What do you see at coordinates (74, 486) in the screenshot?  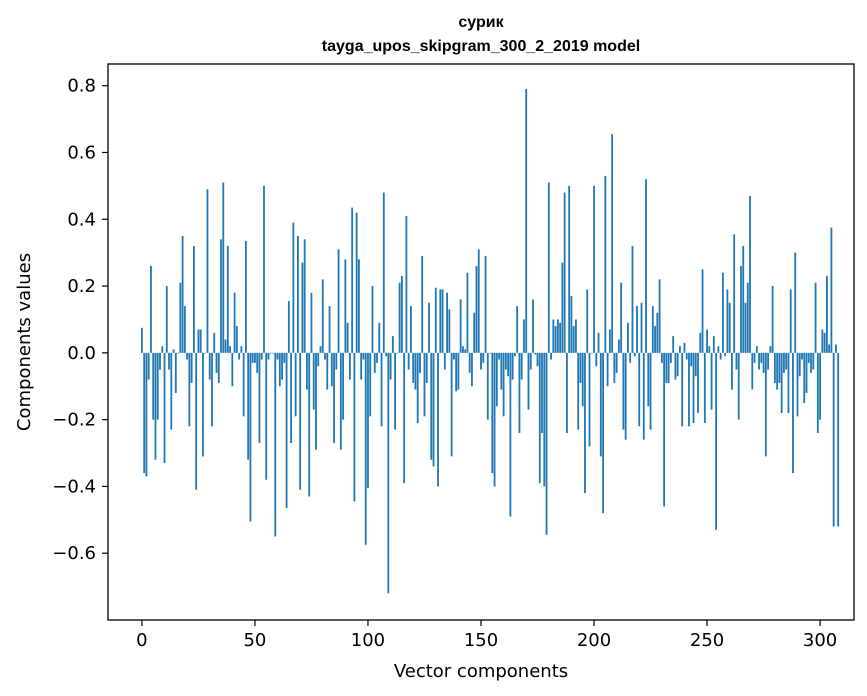 I see `y-tick-label: −0.4` at bounding box center [74, 486].